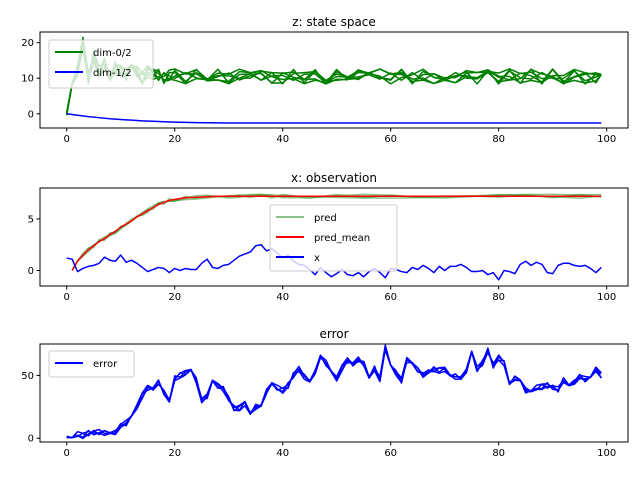  Describe the element at coordinates (334, 22) in the screenshot. I see `chart-title: z: state space` at that location.